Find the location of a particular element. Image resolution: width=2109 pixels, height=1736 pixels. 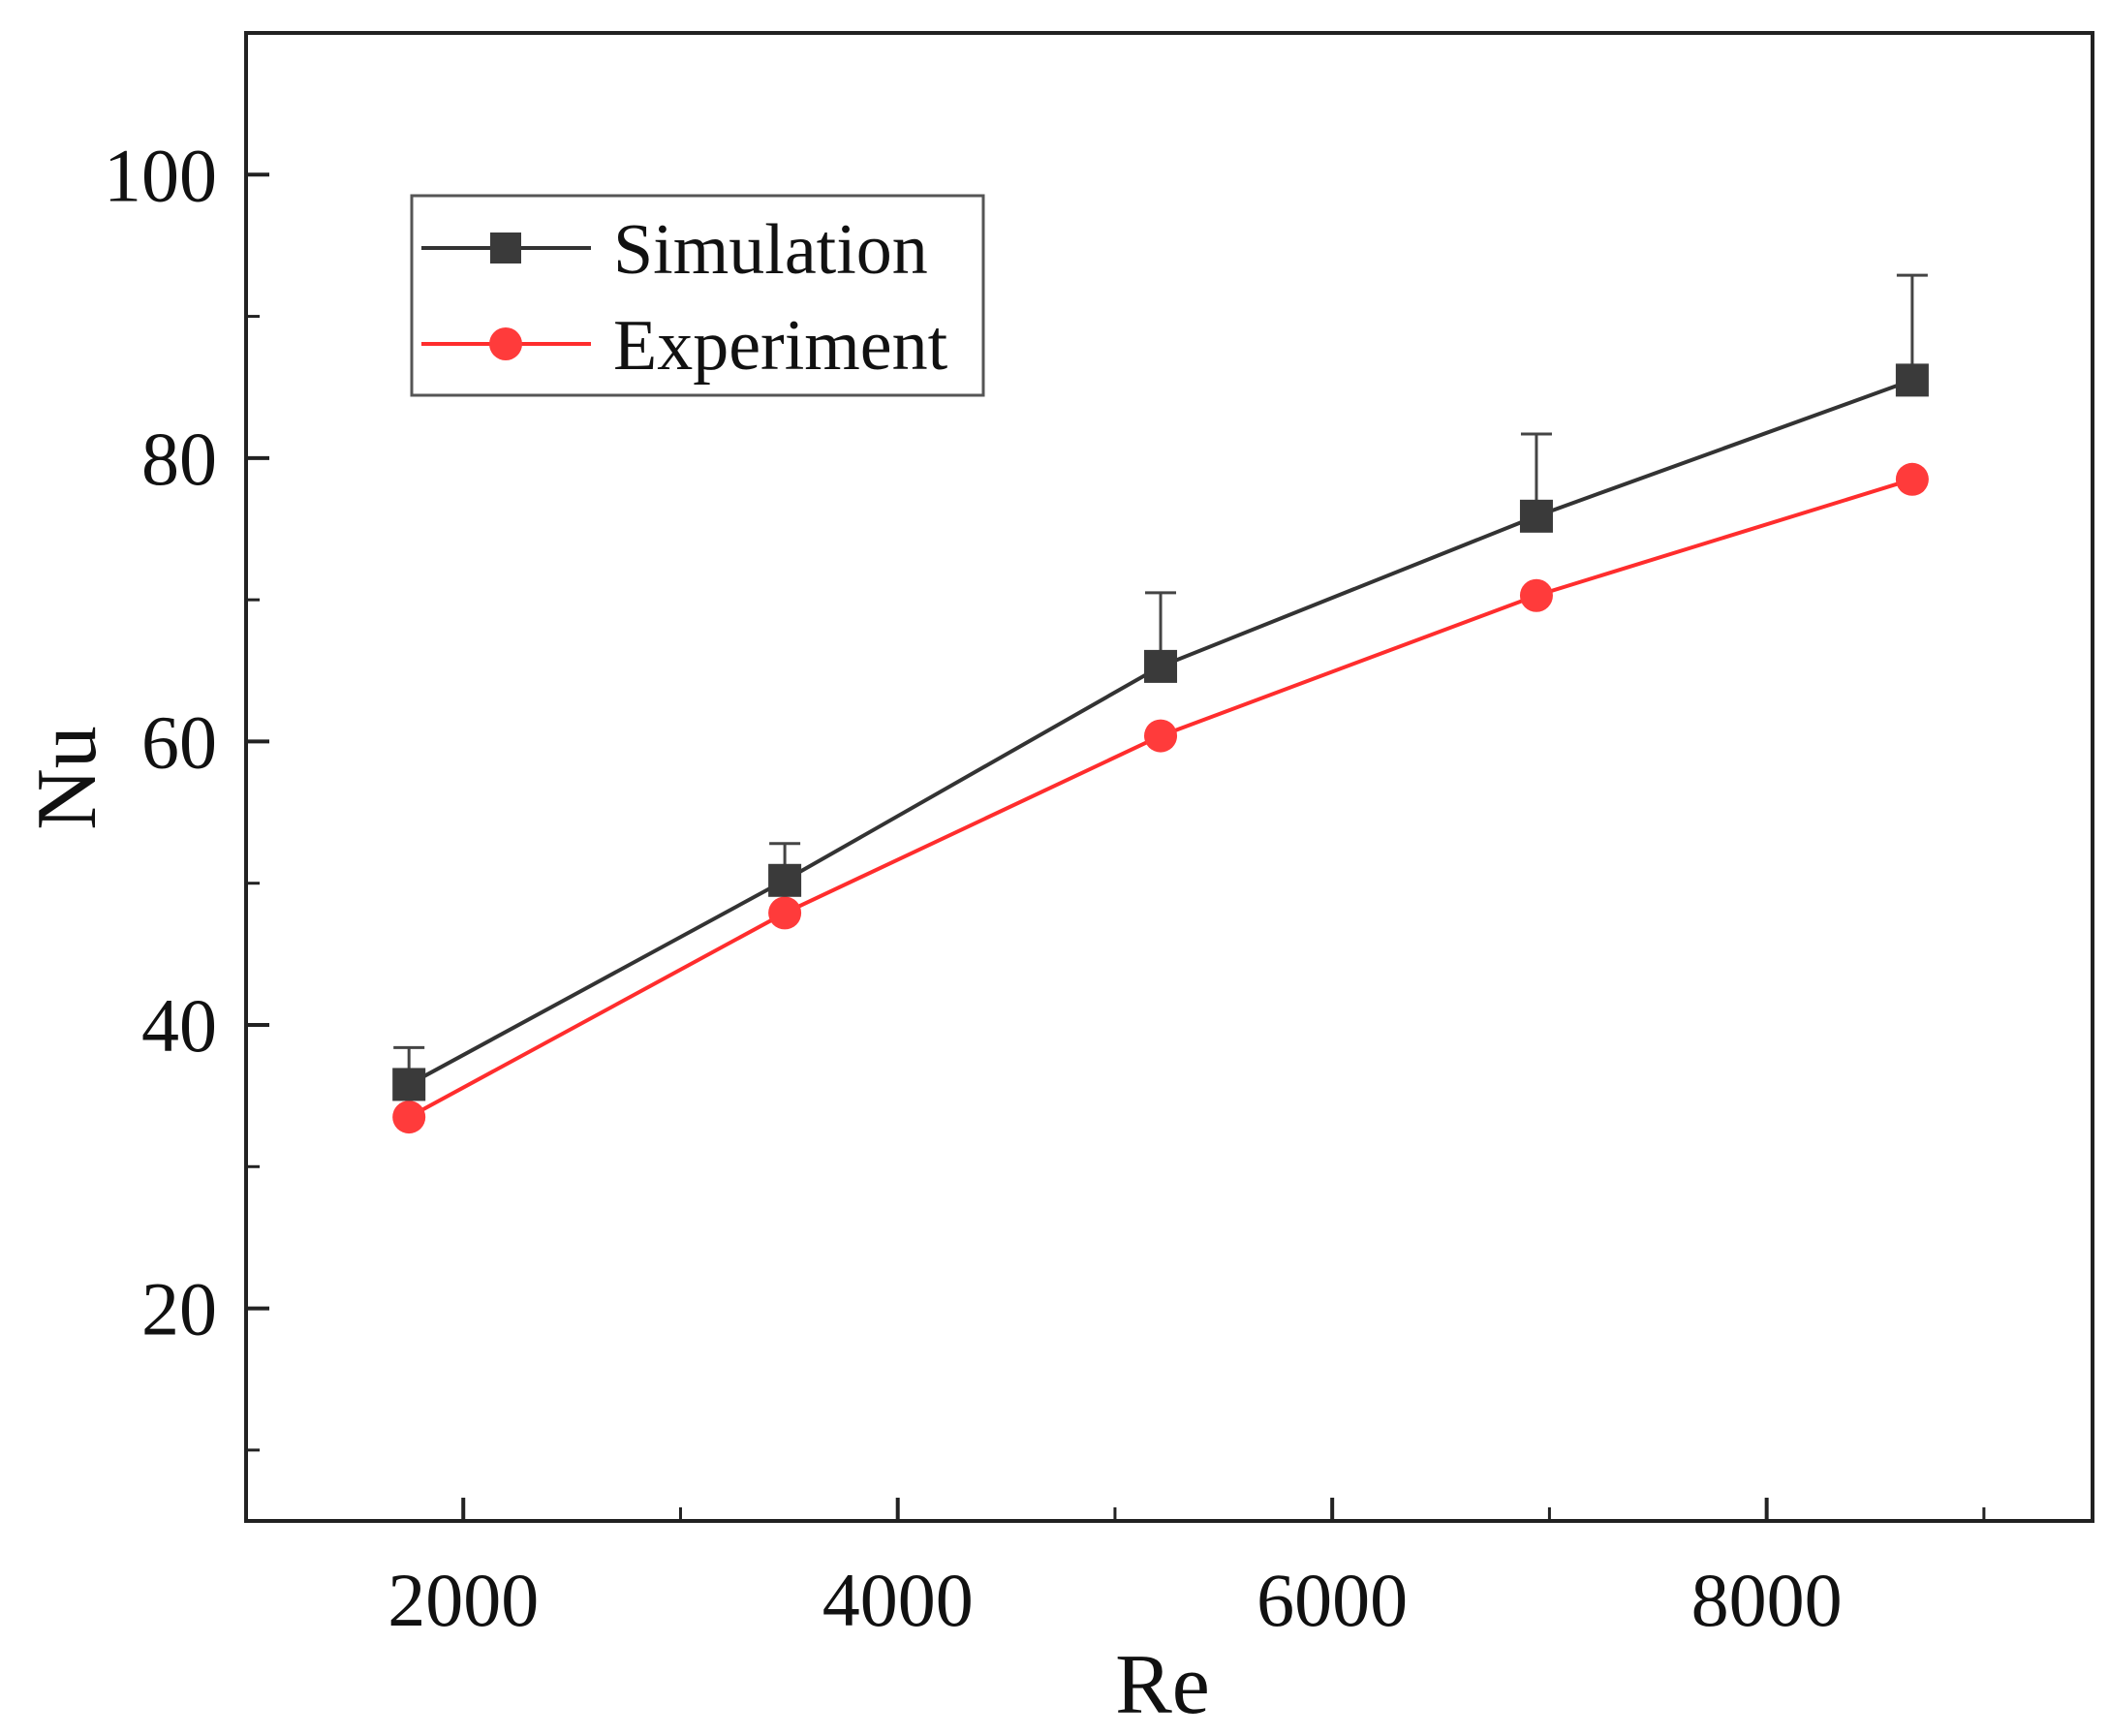

x-axis-label: Re is located at coordinates (1162, 1684).